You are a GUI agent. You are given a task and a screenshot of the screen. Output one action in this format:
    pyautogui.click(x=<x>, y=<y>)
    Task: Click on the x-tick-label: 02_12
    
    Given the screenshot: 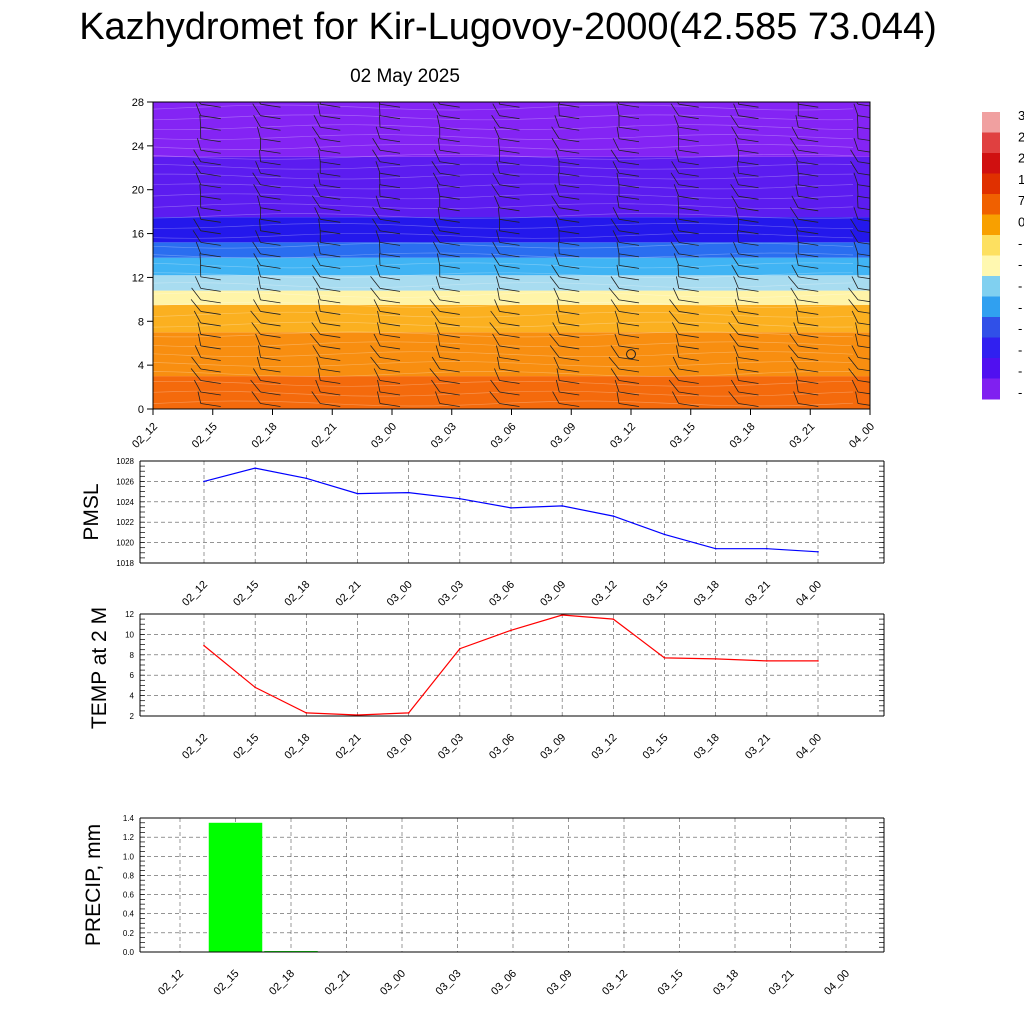 What is the action you would take?
    pyautogui.click(x=145, y=436)
    